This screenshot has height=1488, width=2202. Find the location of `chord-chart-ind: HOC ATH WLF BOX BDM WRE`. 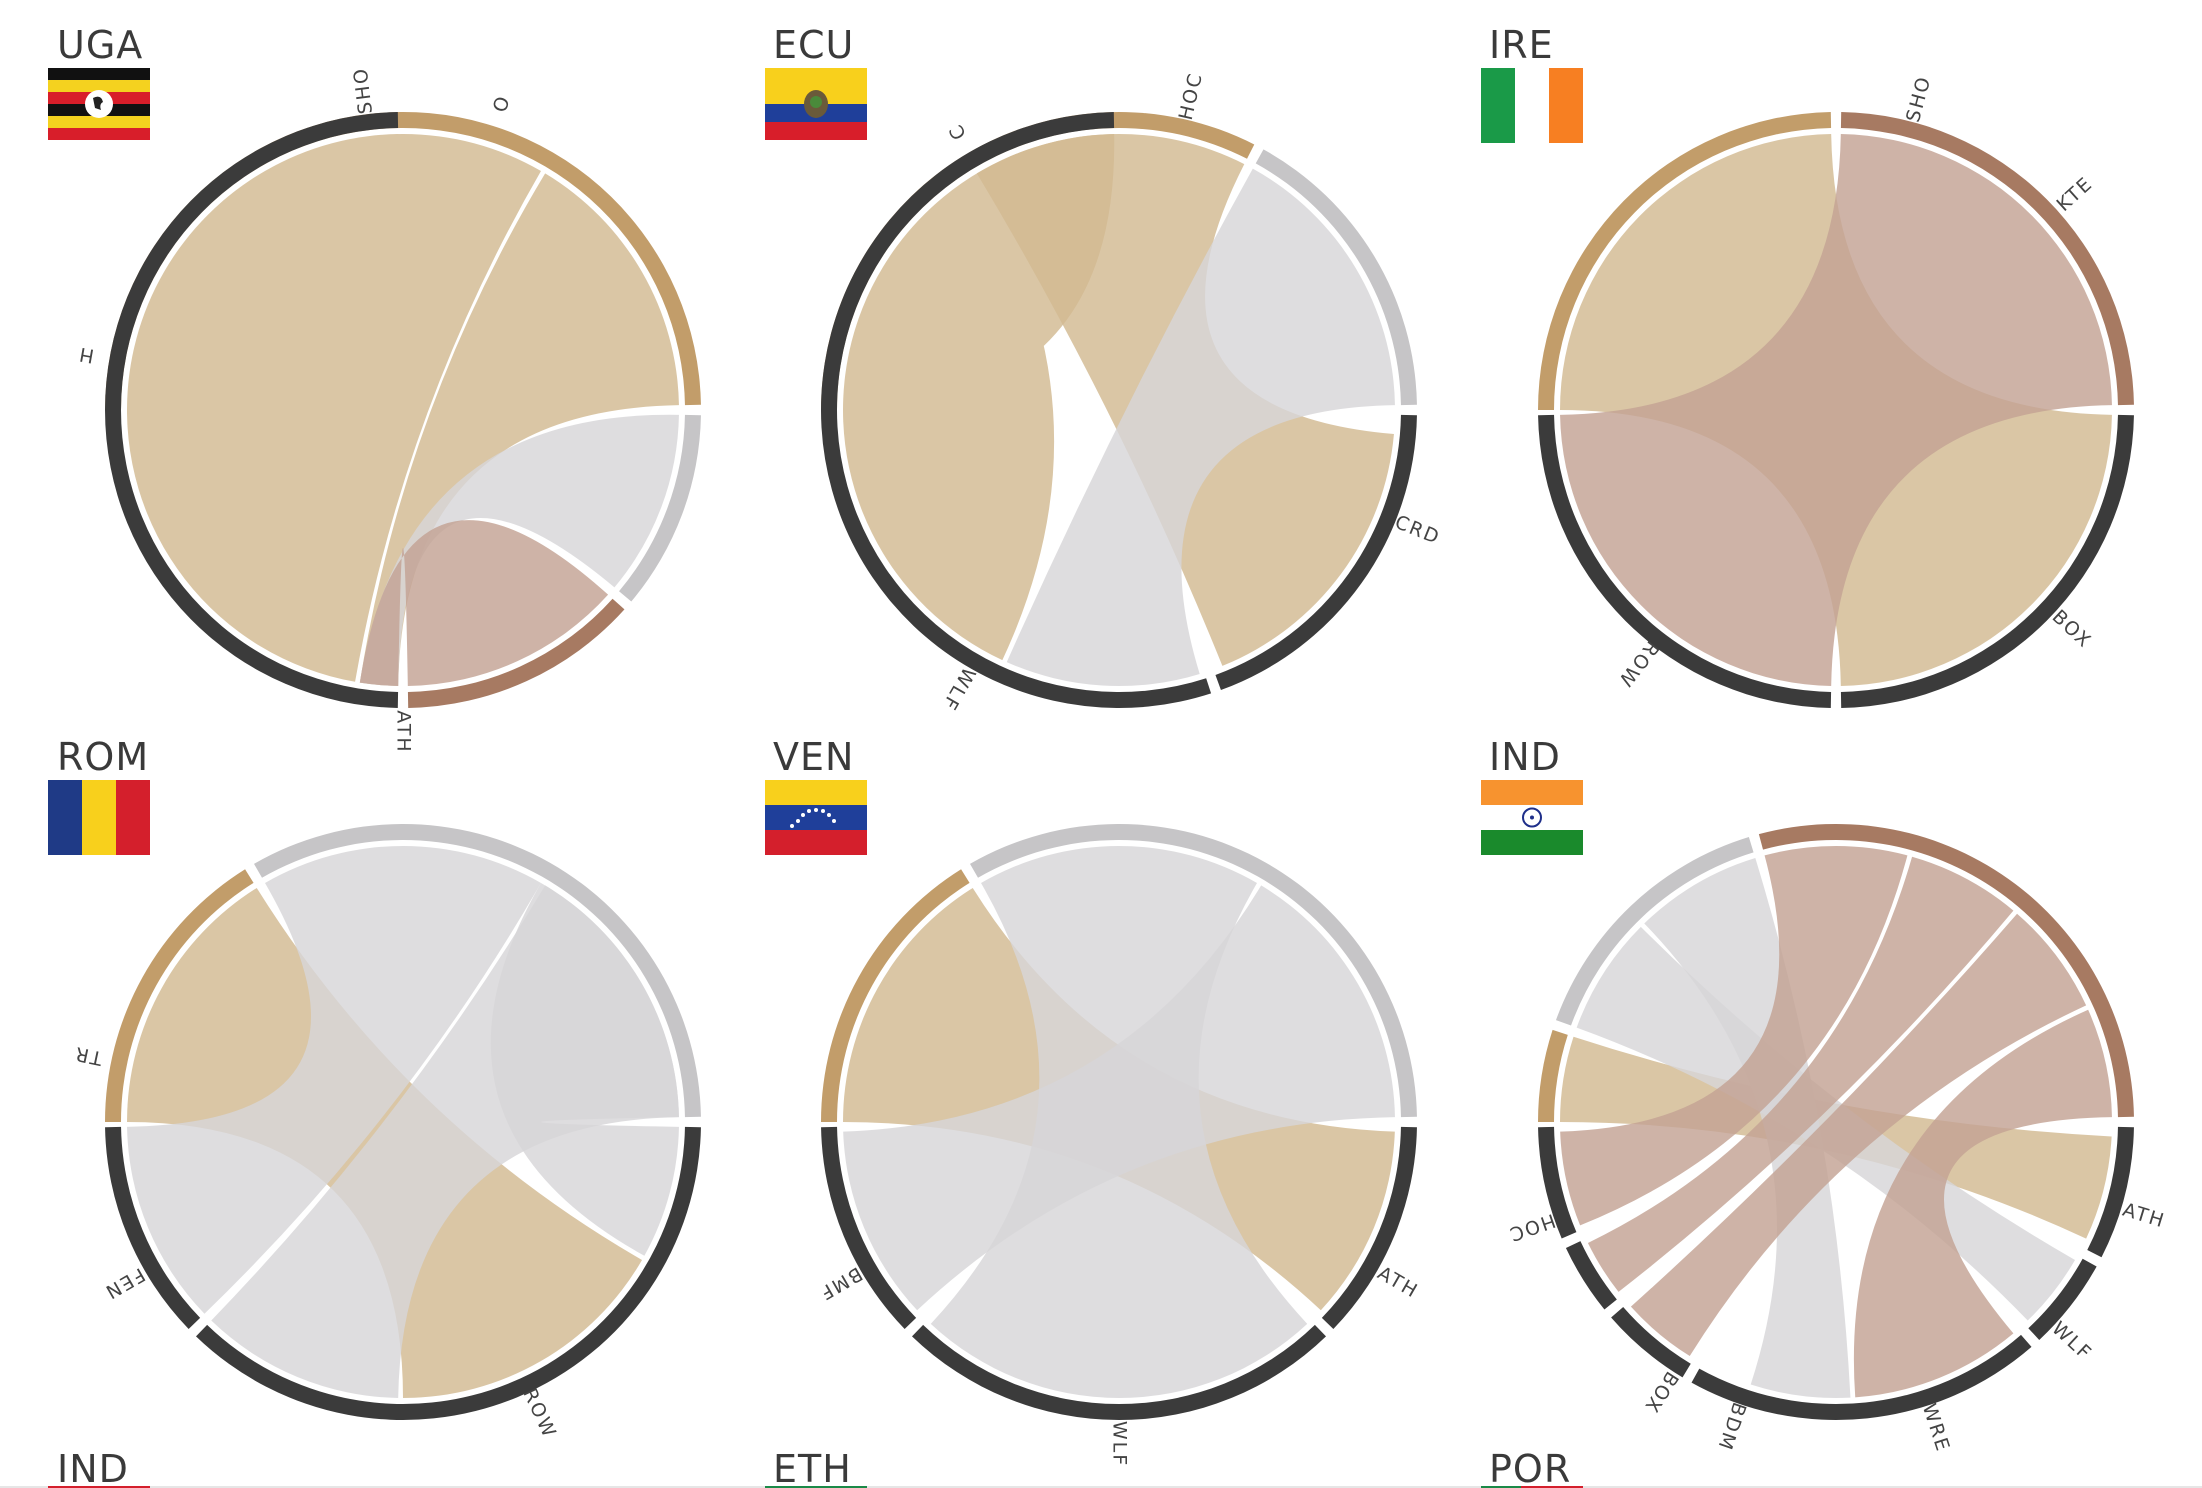

chord-chart-ind: HOC ATH WLF BOX BDM WRE is located at coordinates (1836, 1139).